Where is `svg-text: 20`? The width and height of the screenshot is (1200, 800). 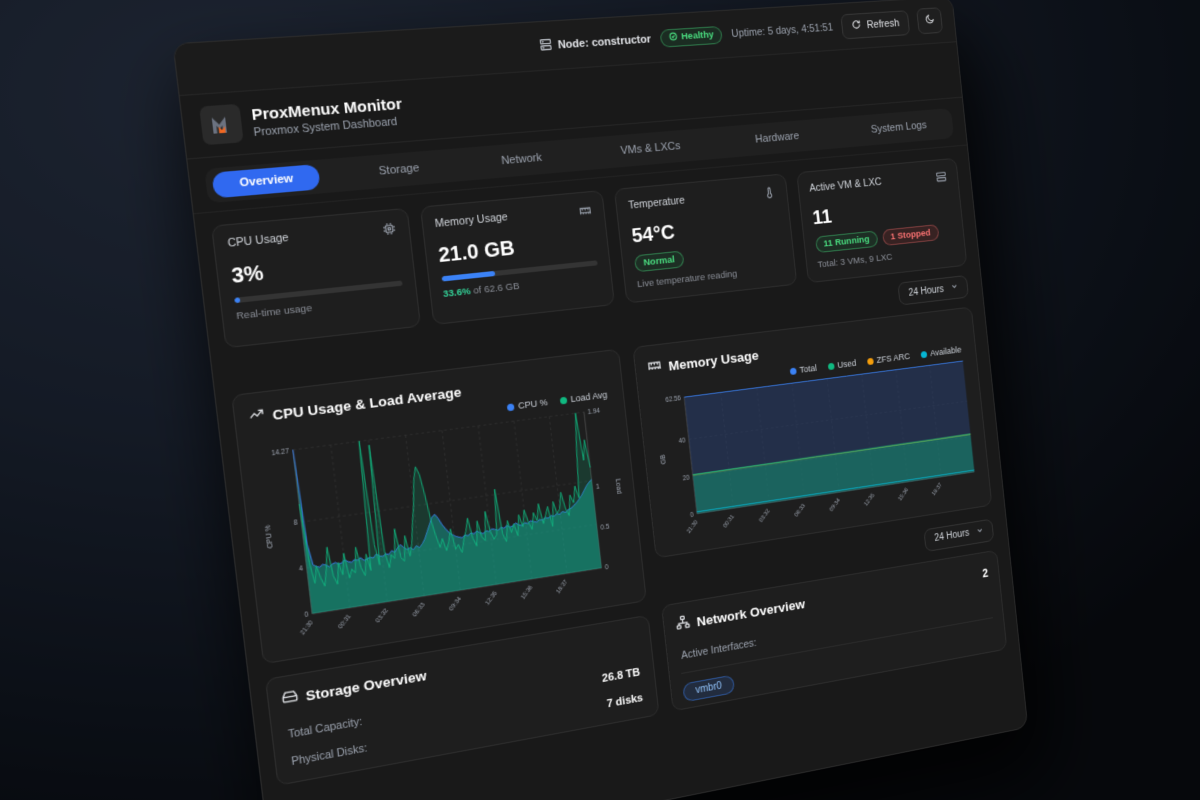 svg-text: 20 is located at coordinates (686, 478).